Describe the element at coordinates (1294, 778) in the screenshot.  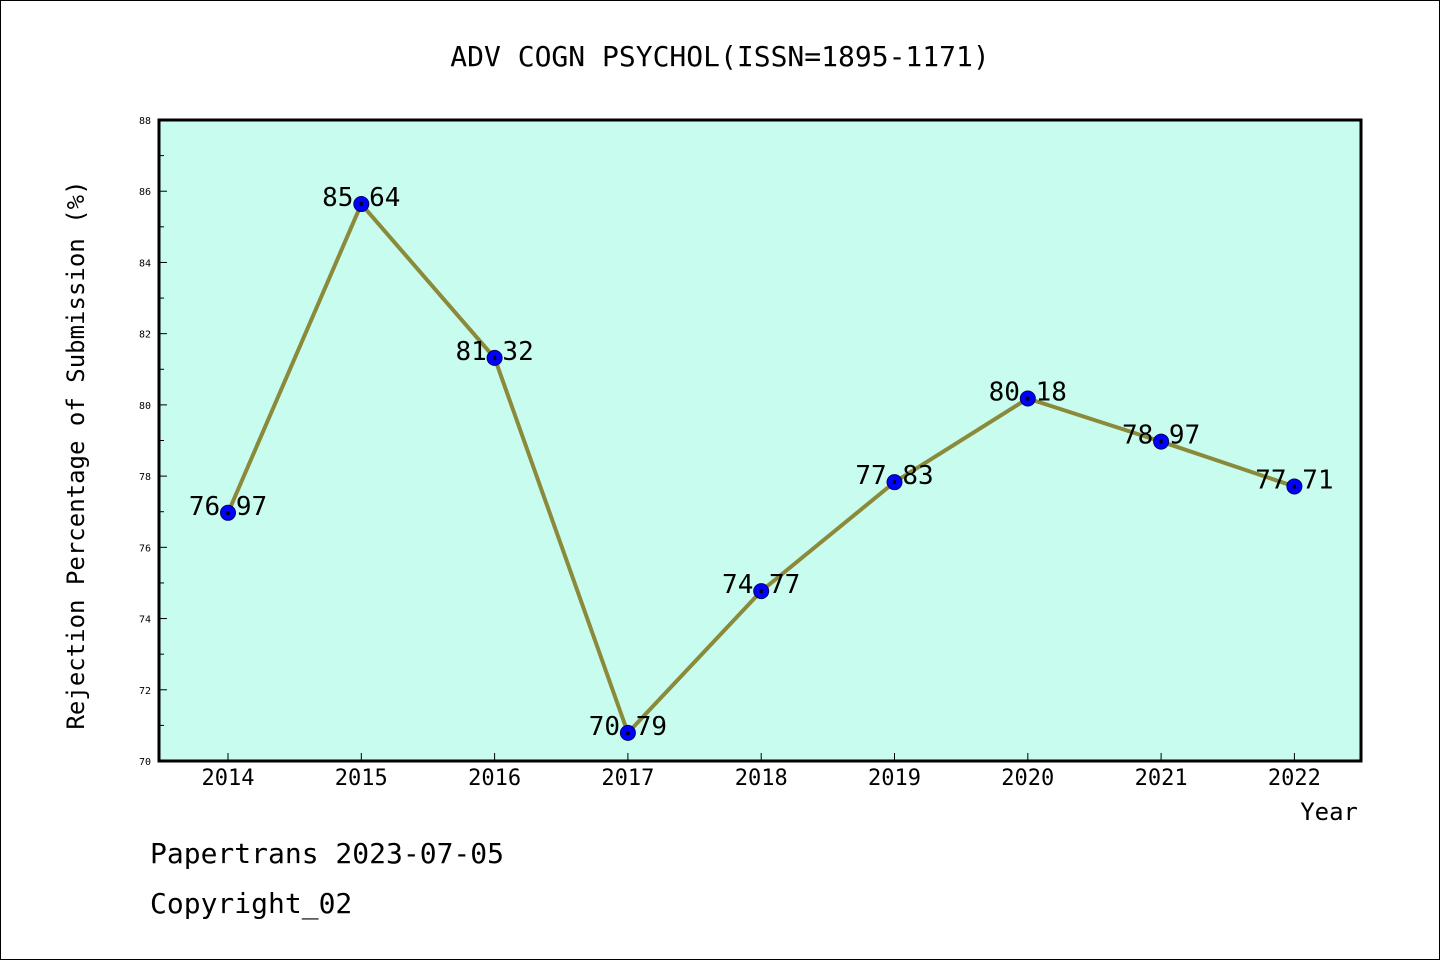
I see `x-tick-label: 2022` at that location.